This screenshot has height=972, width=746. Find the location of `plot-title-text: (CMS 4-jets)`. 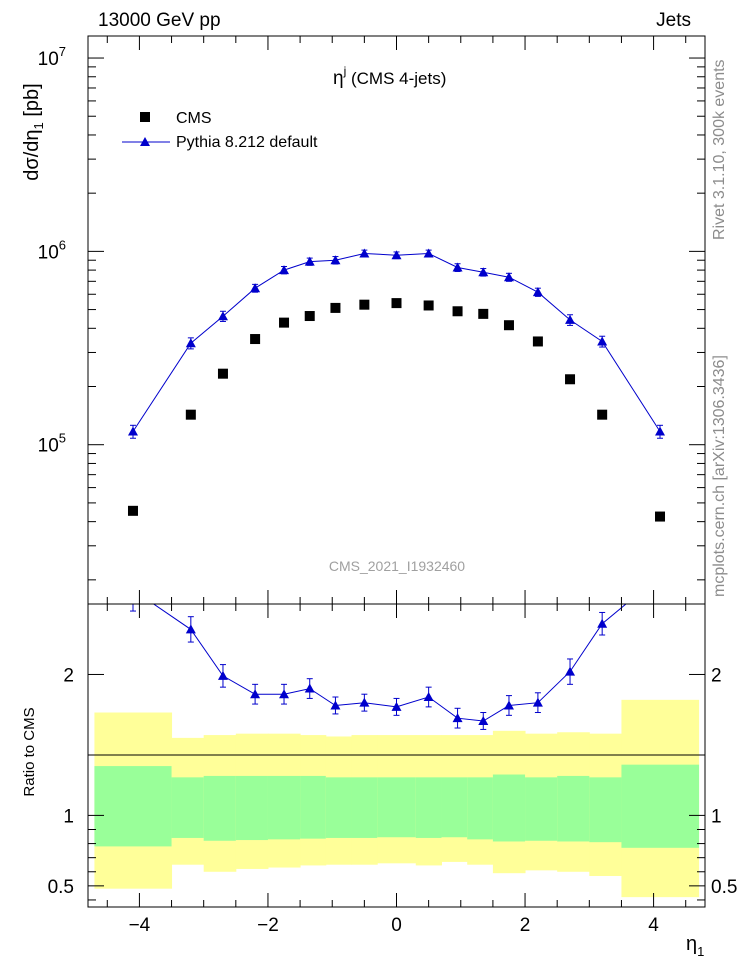

plot-title-text: (CMS 4-jets) is located at coordinates (396, 78).